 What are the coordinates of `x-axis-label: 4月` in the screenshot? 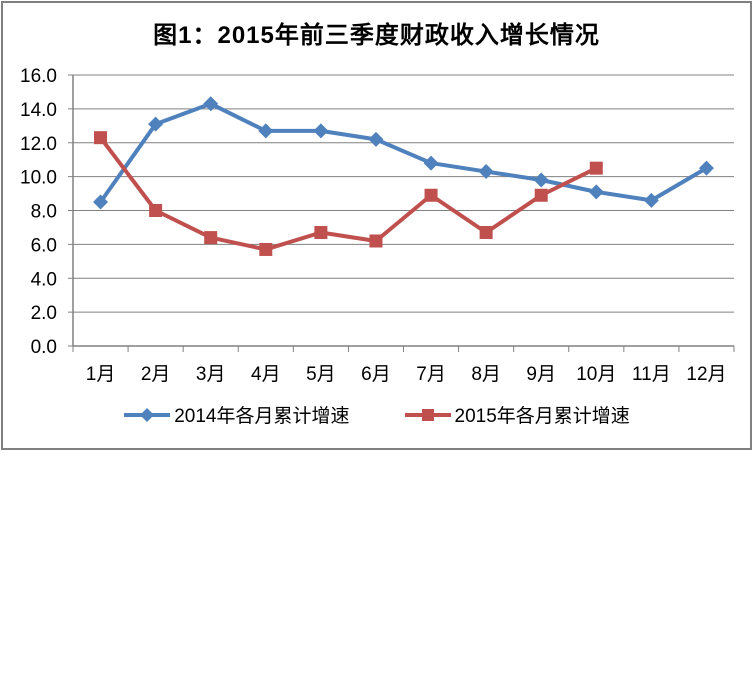 It's located at (266, 374).